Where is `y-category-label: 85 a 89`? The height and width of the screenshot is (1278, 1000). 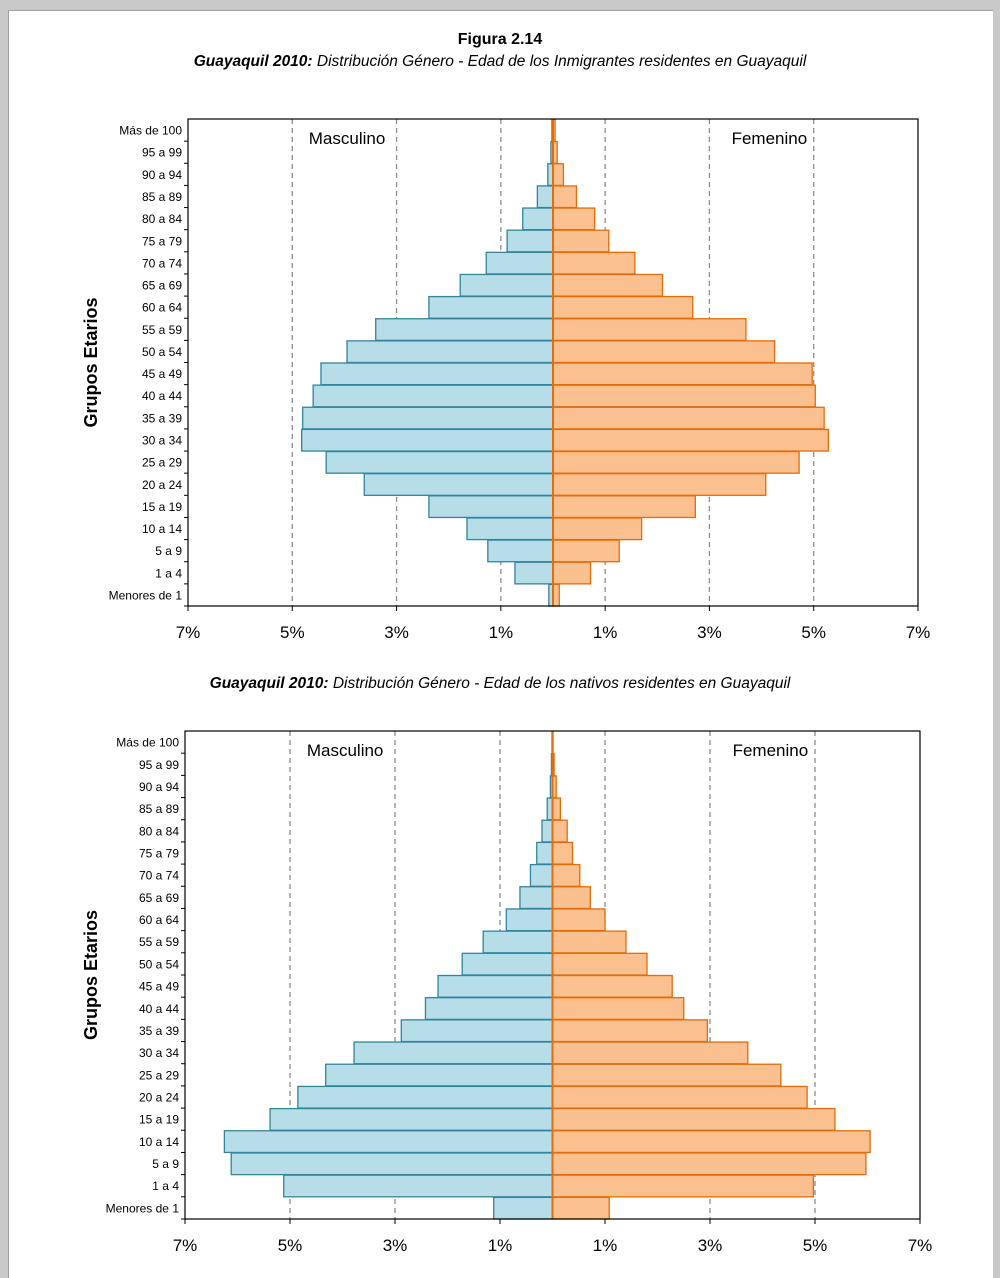
y-category-label: 85 a 89 is located at coordinates (159, 809).